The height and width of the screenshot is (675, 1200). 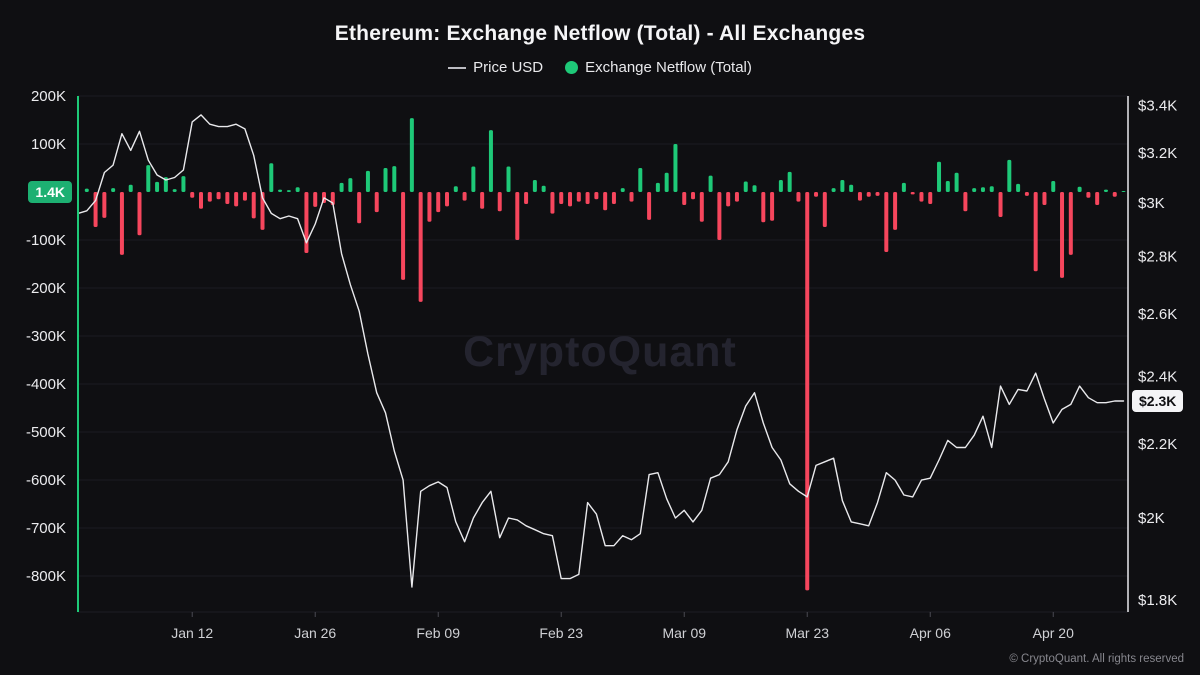 What do you see at coordinates (1157, 444) in the screenshot?
I see `right-axis-tick-label: $2.2K` at bounding box center [1157, 444].